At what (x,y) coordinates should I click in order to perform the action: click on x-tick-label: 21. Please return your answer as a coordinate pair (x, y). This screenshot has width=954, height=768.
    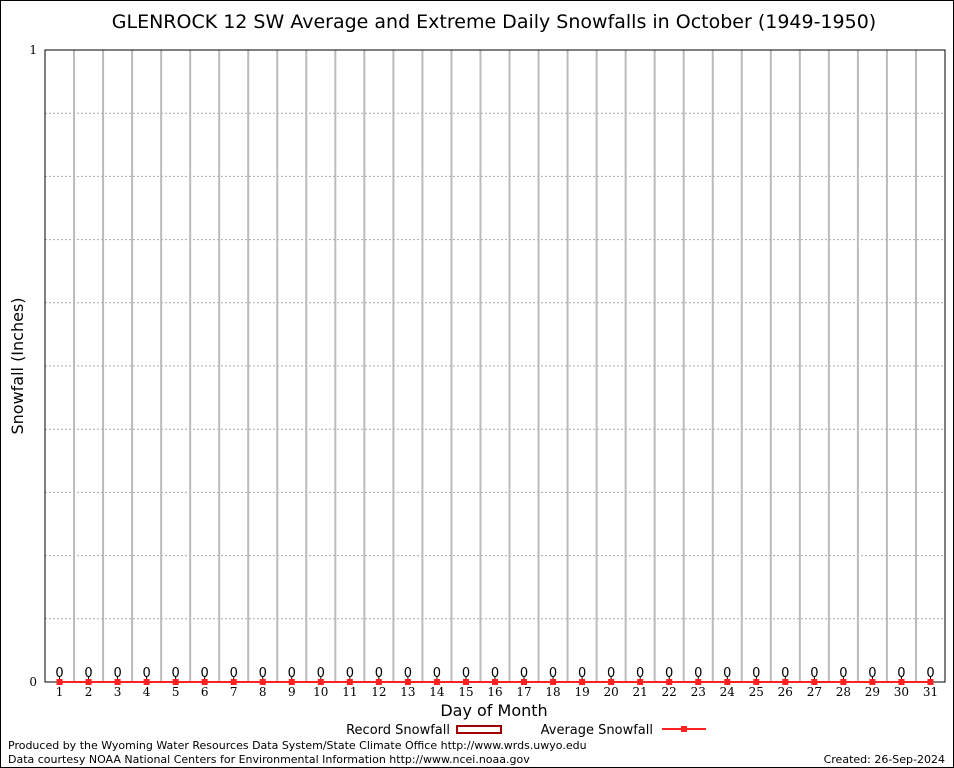
    Looking at the image, I should click on (640, 692).